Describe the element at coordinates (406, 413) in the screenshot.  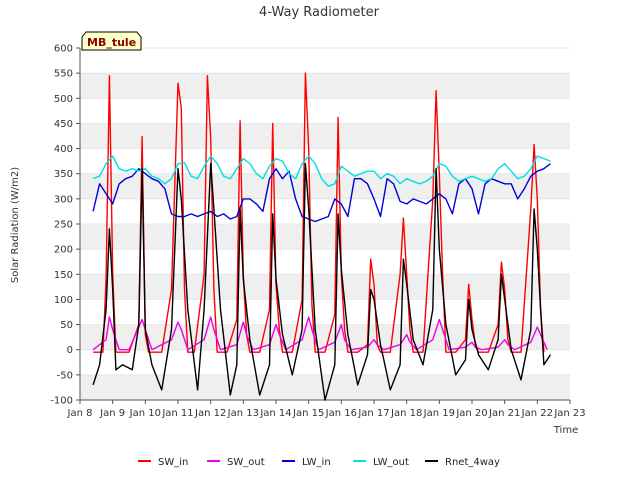
I see `x-tick-label: Jan 18` at that location.